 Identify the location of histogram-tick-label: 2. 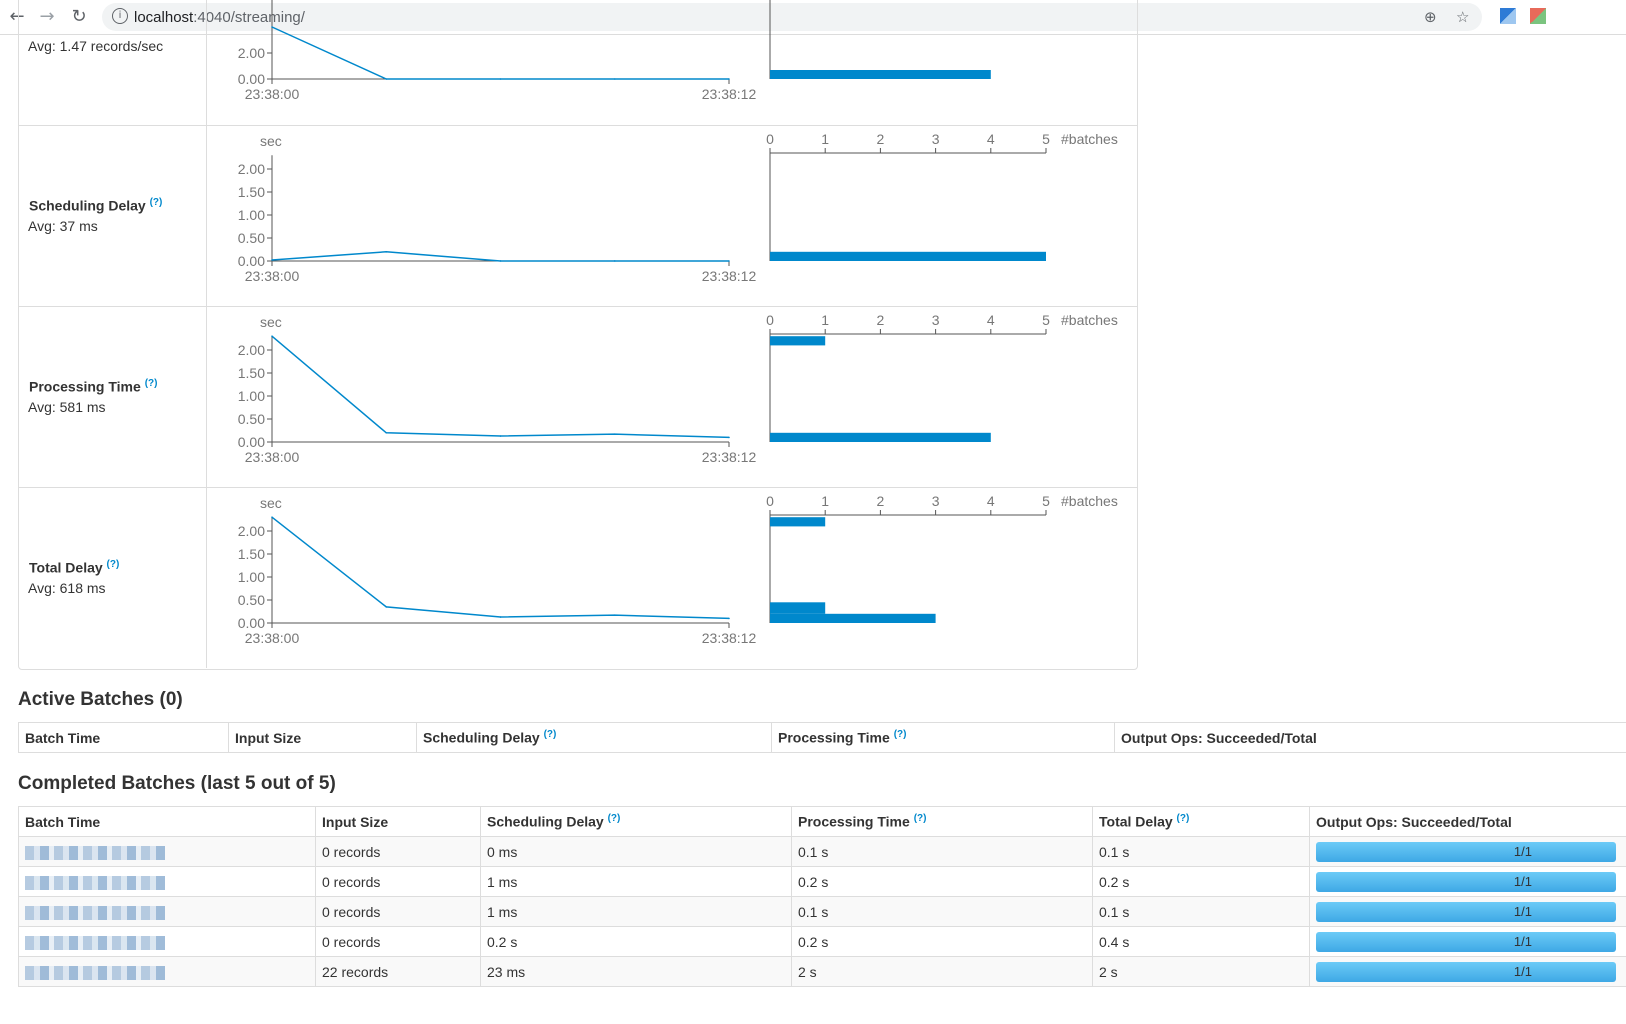
(881, 139).